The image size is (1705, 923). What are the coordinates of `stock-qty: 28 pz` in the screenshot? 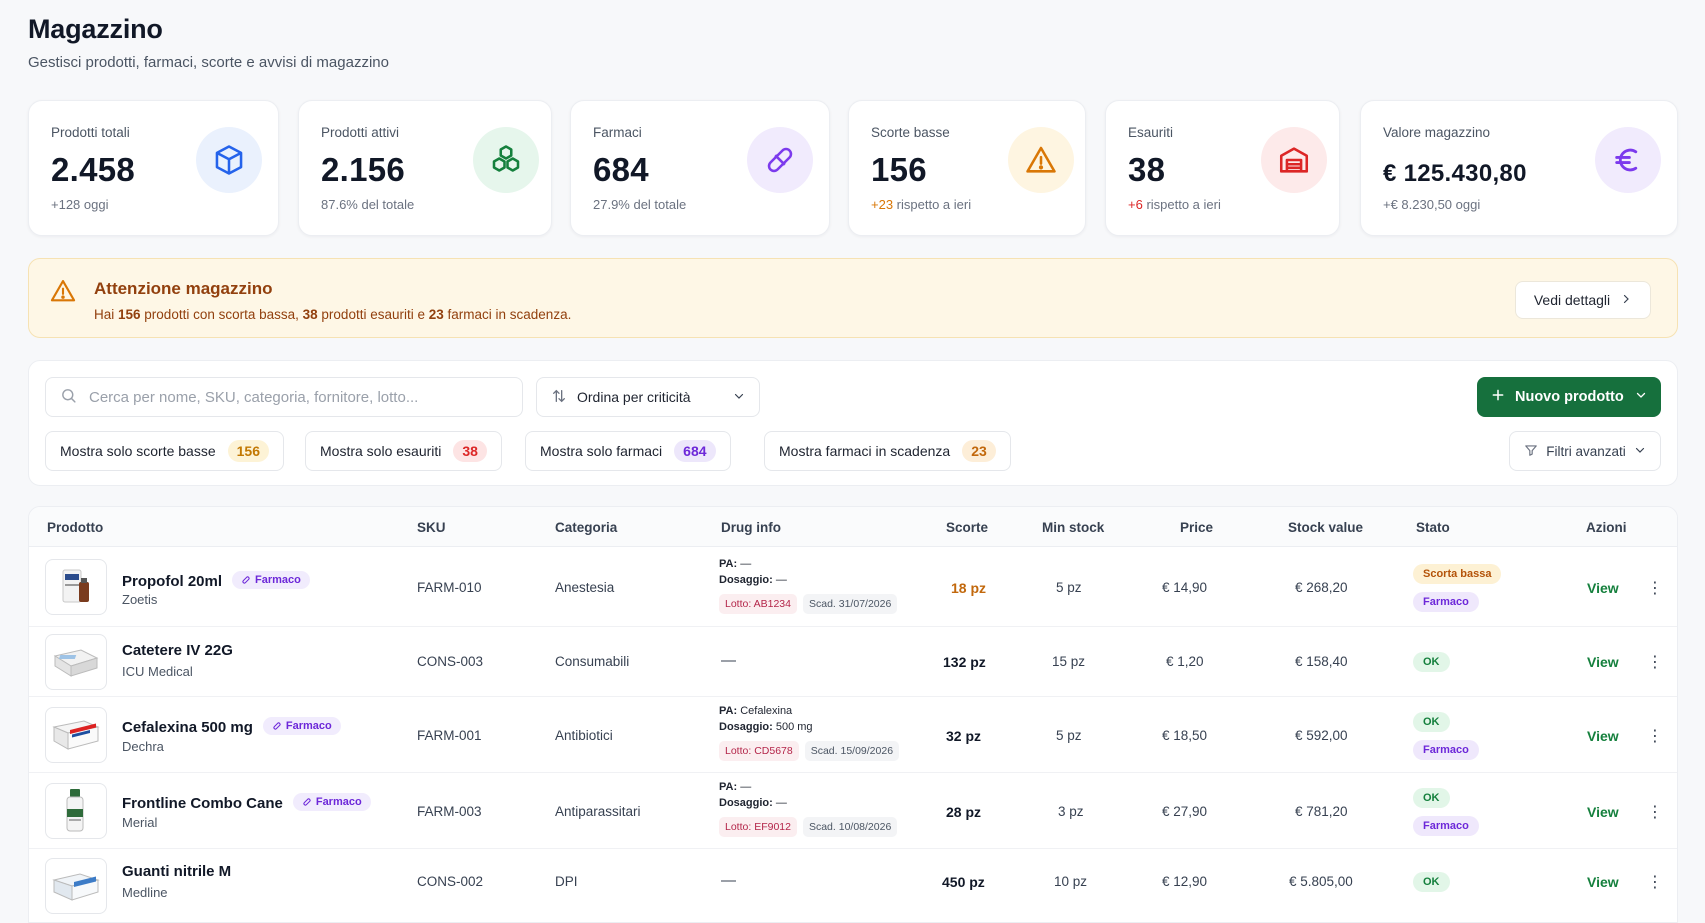 It's located at (964, 812).